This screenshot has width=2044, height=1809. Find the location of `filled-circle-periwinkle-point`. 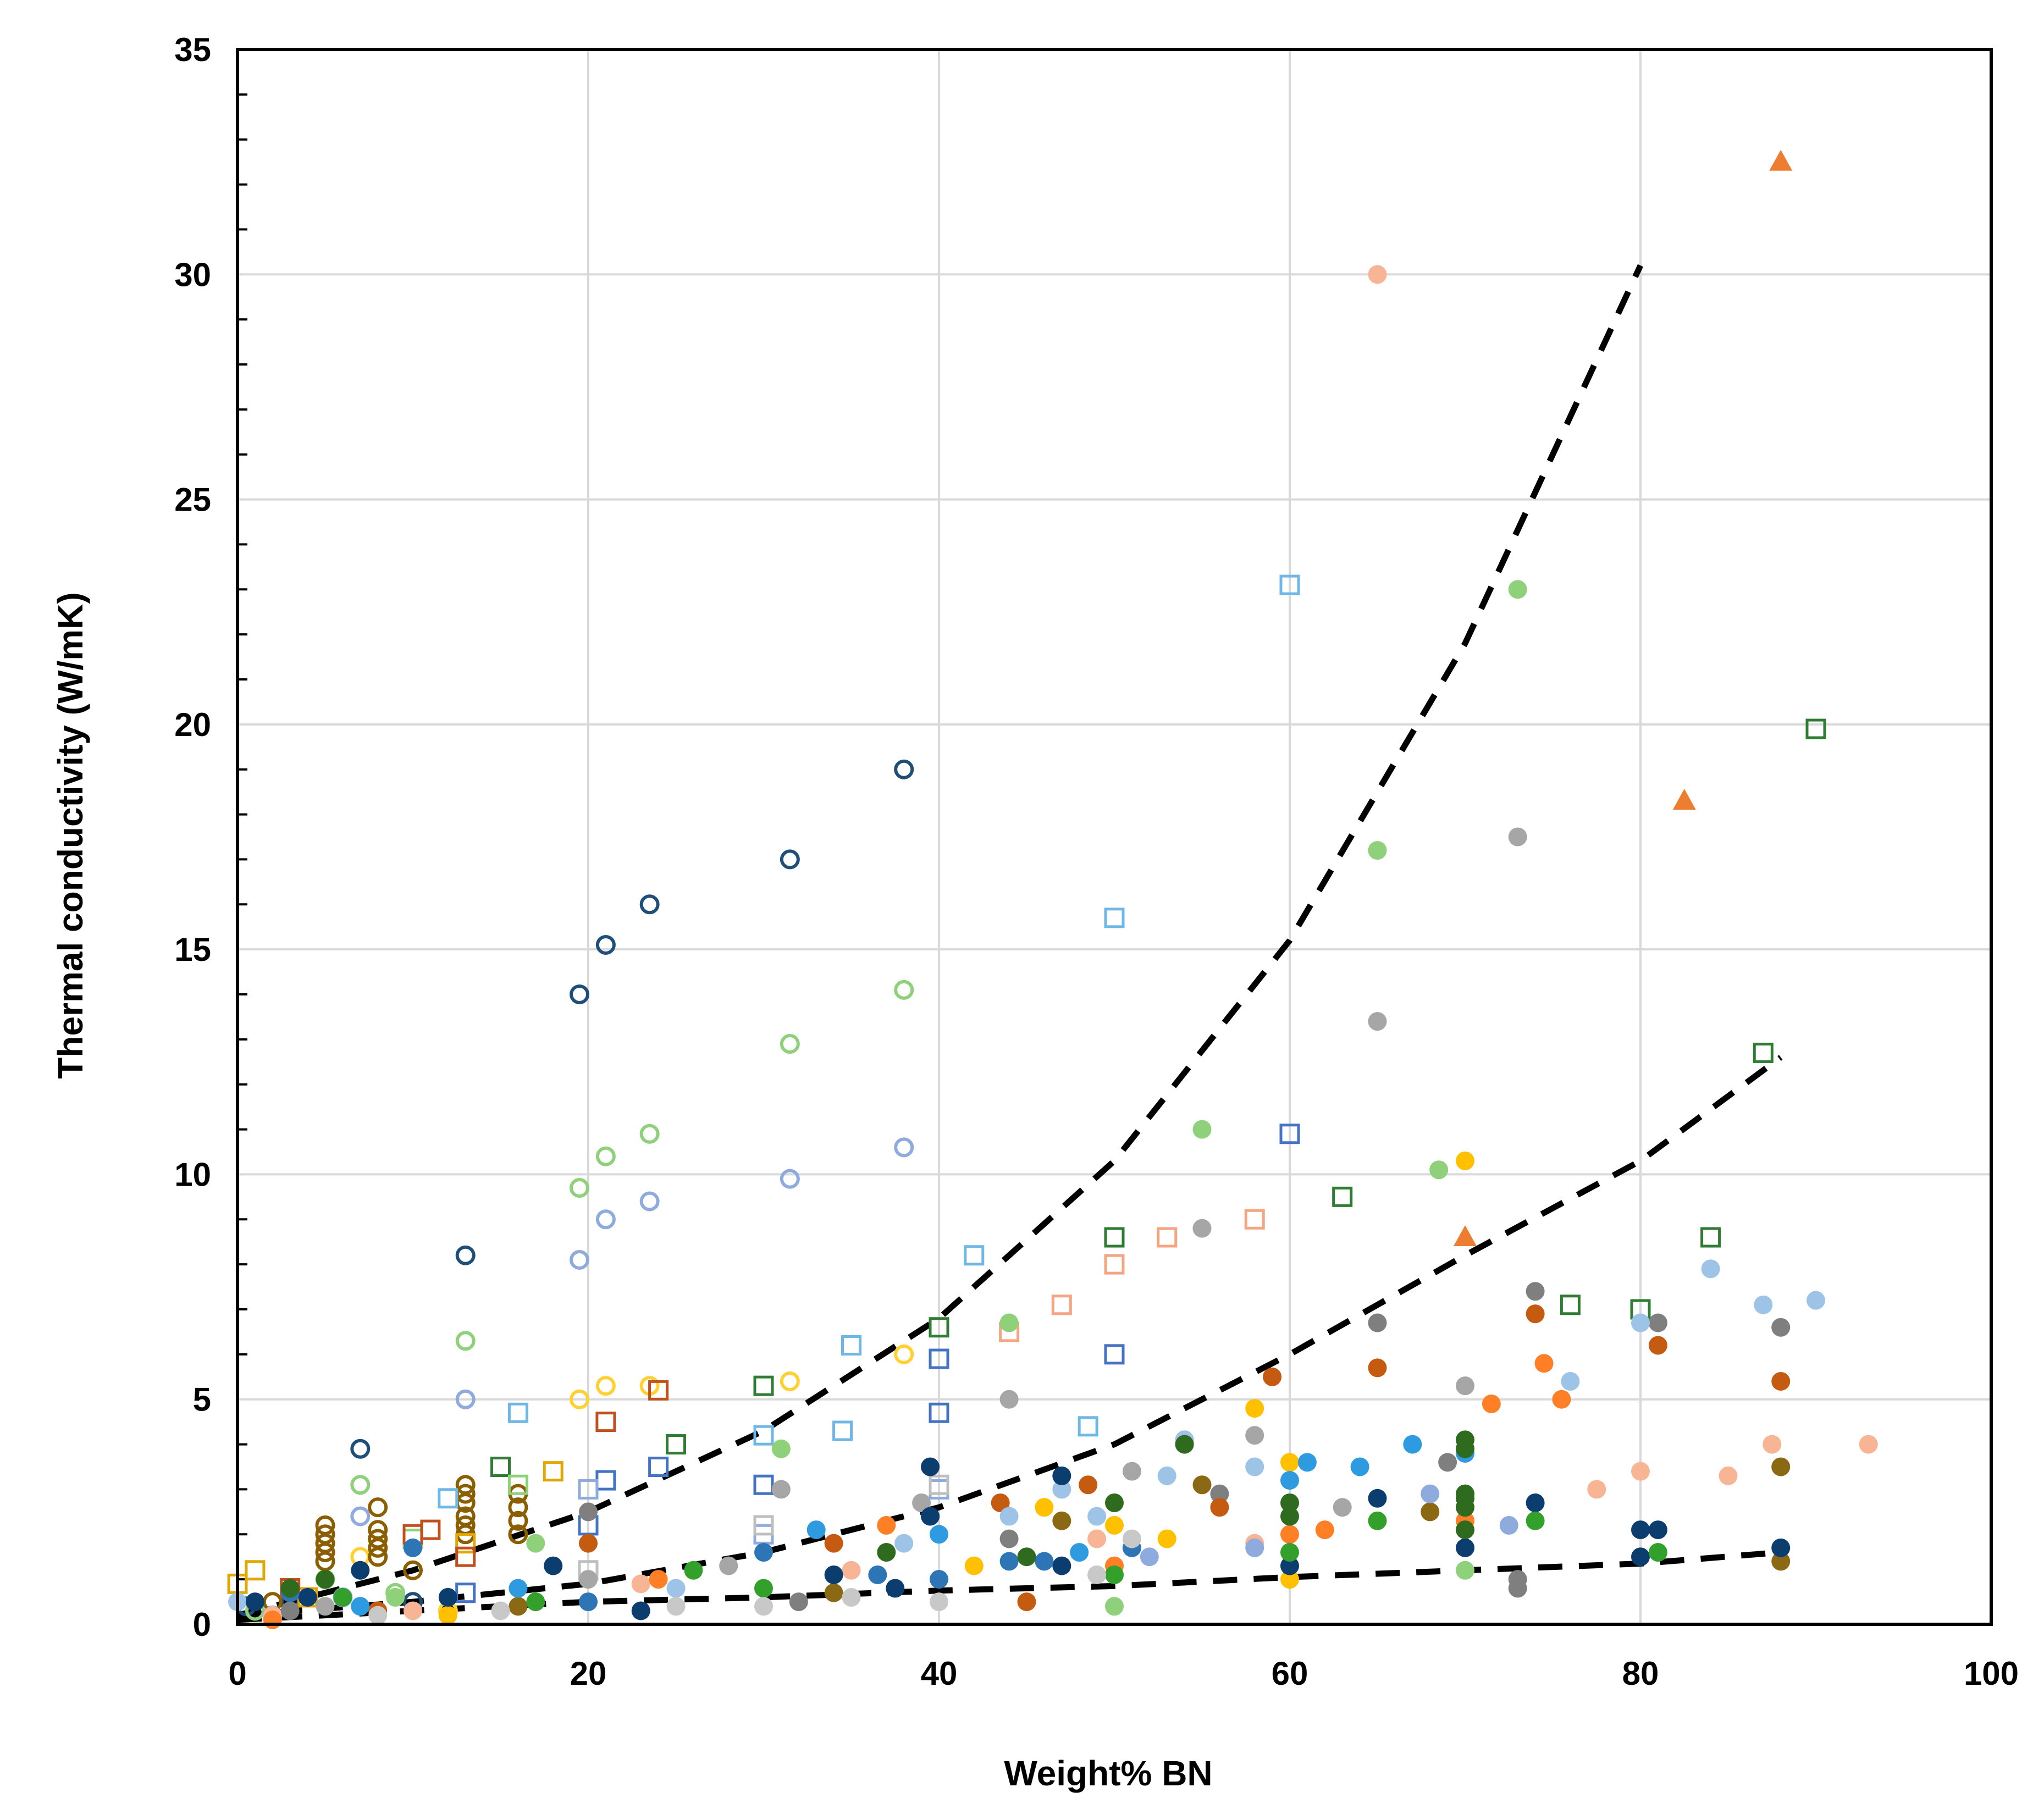

filled-circle-periwinkle-point is located at coordinates (1254, 1547).